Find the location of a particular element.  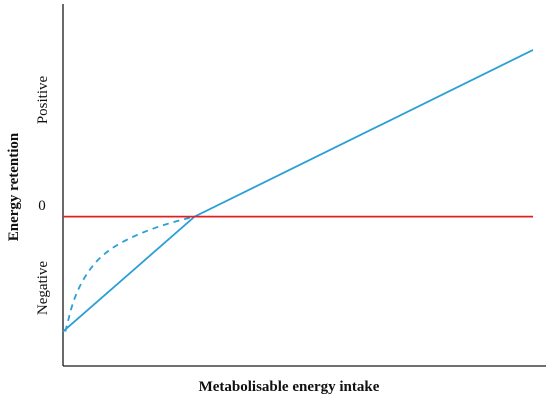

x-axis-title: Metabolisable energy intake is located at coordinates (289, 387).